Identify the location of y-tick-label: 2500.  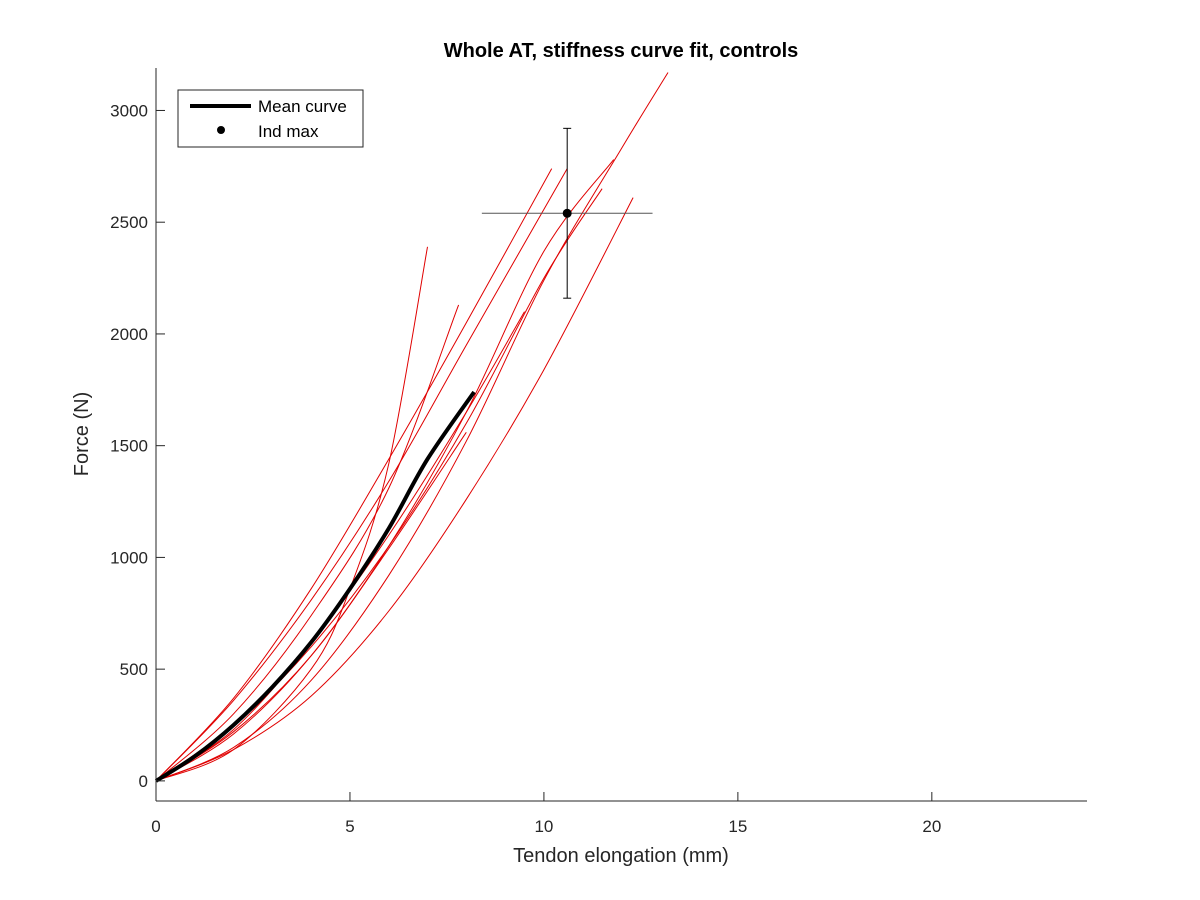
(129, 222).